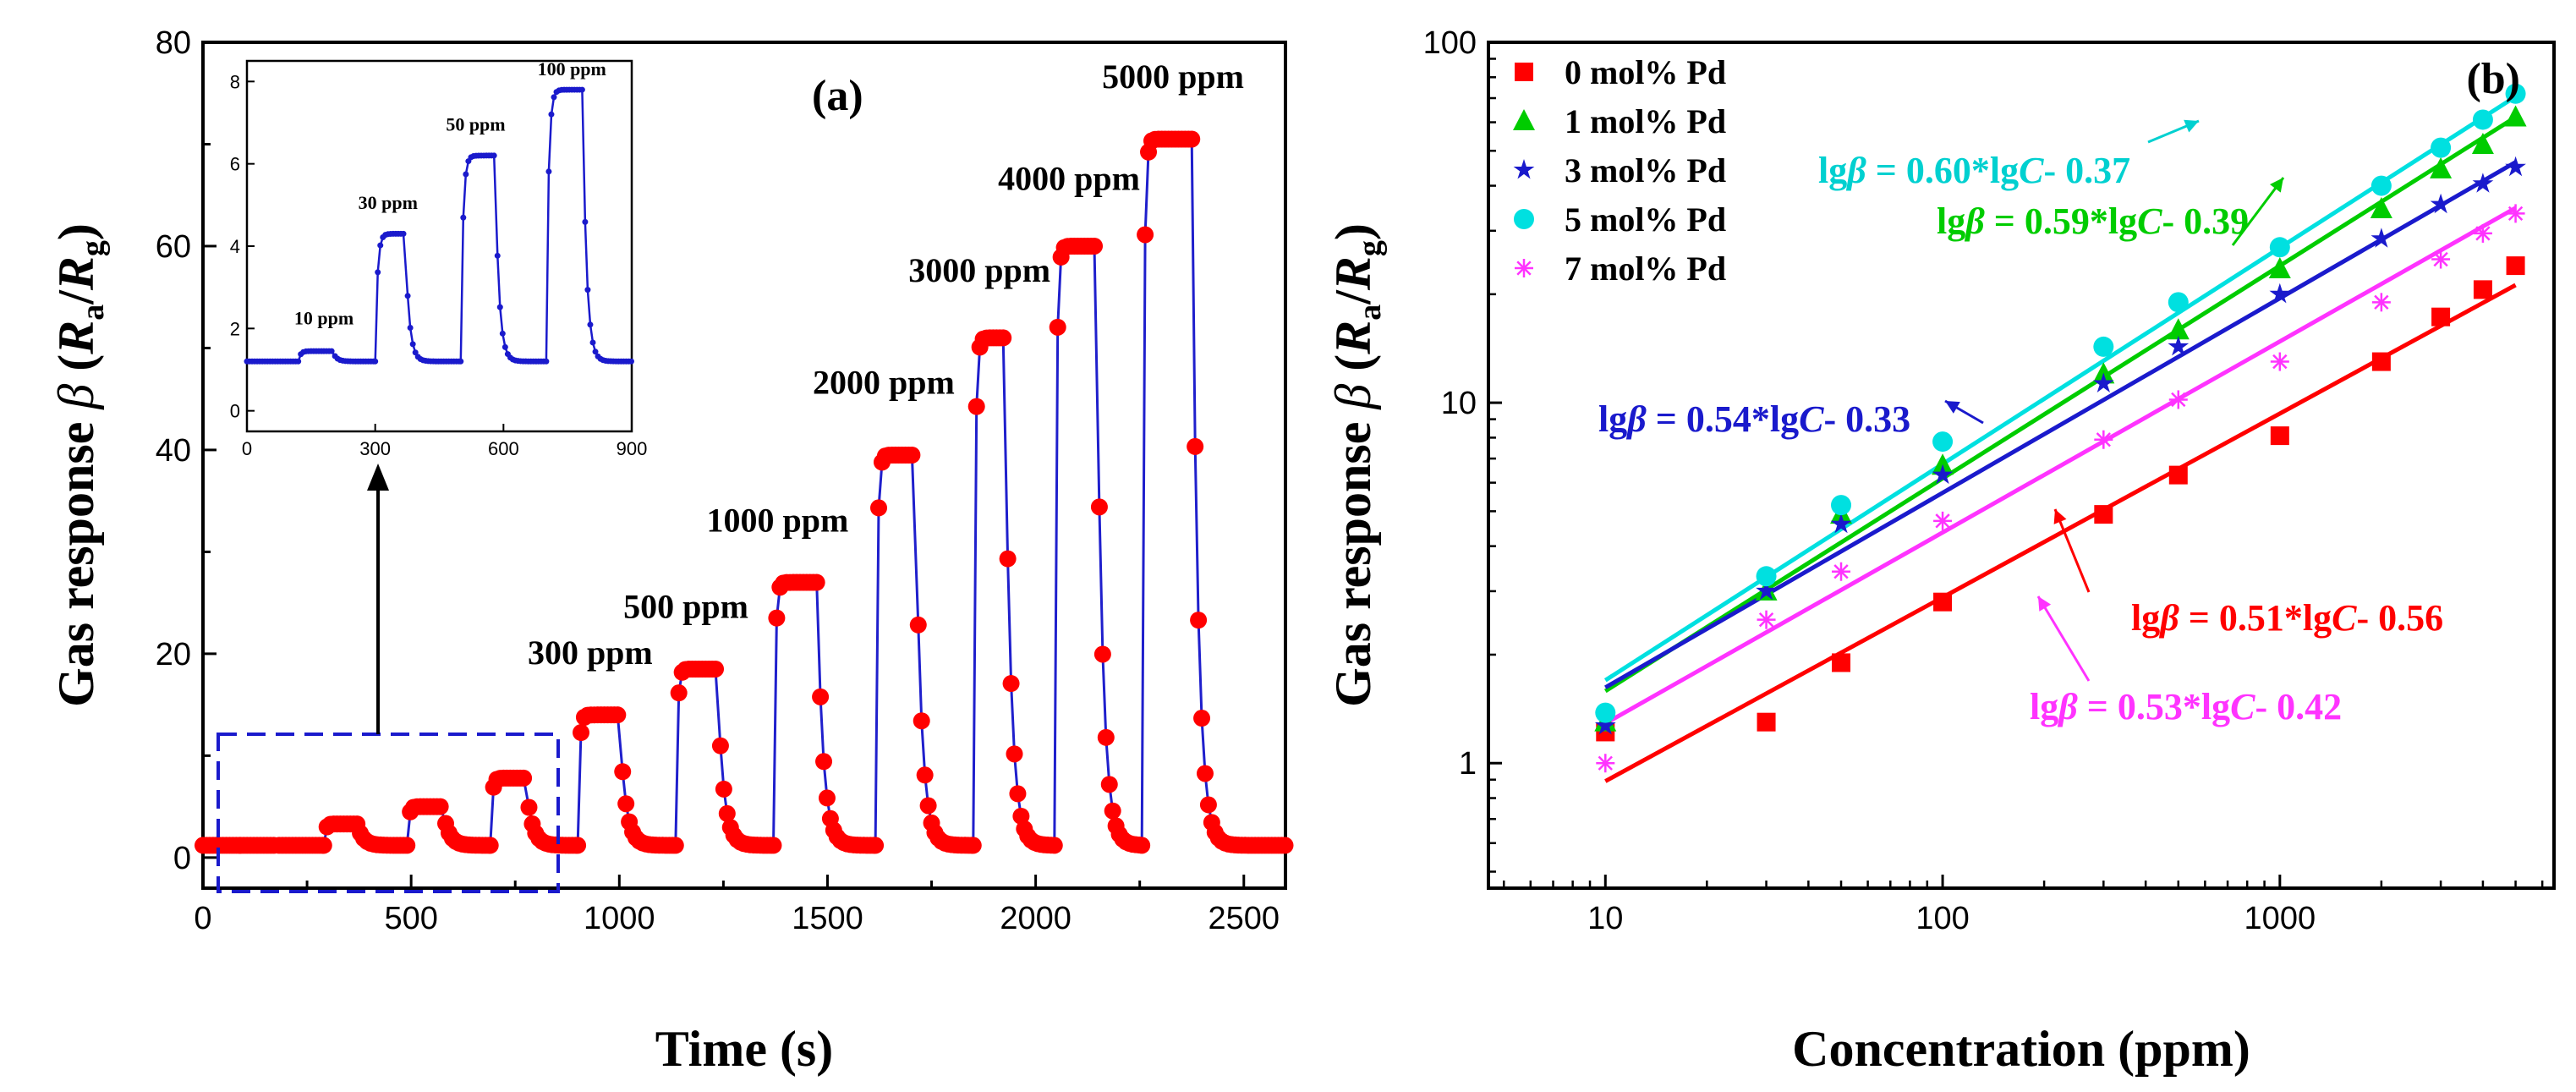 The width and height of the screenshot is (2576, 1092). Describe the element at coordinates (2045, 604) in the screenshot. I see `annotation-arrow-head` at that location.